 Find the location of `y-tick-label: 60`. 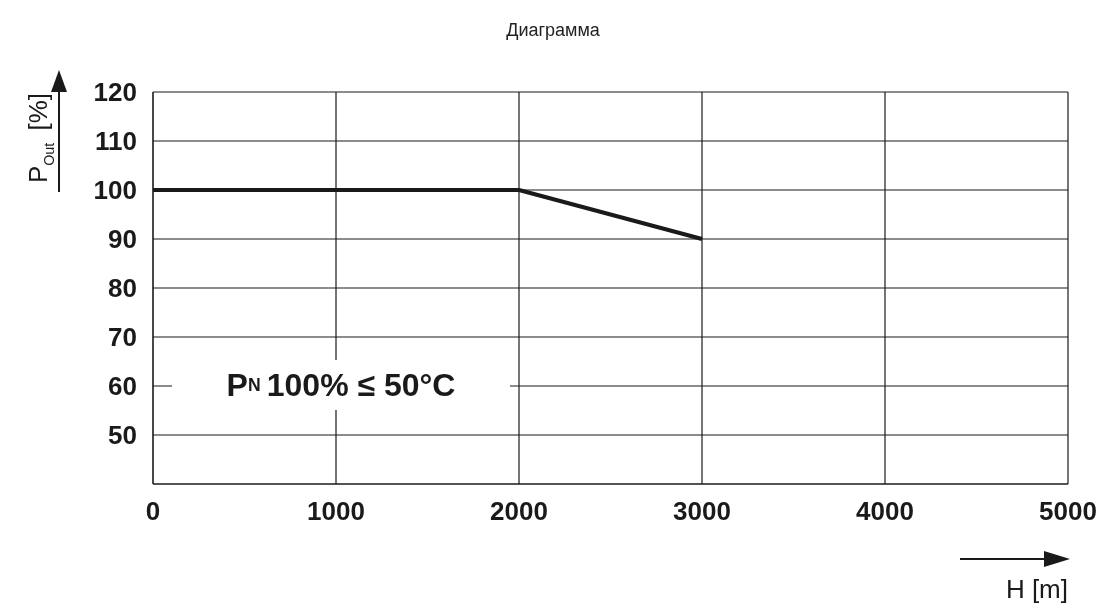

y-tick-label: 60 is located at coordinates (122, 386).